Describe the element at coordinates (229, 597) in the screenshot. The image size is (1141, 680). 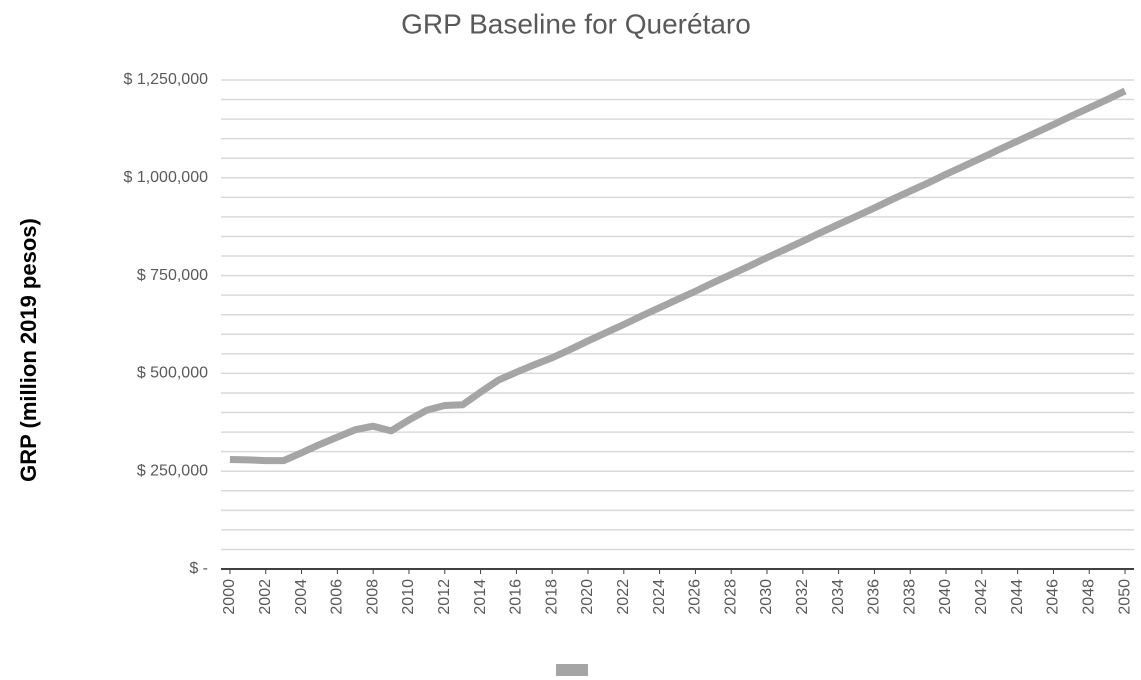
I see `x-tick-label: 2000` at that location.